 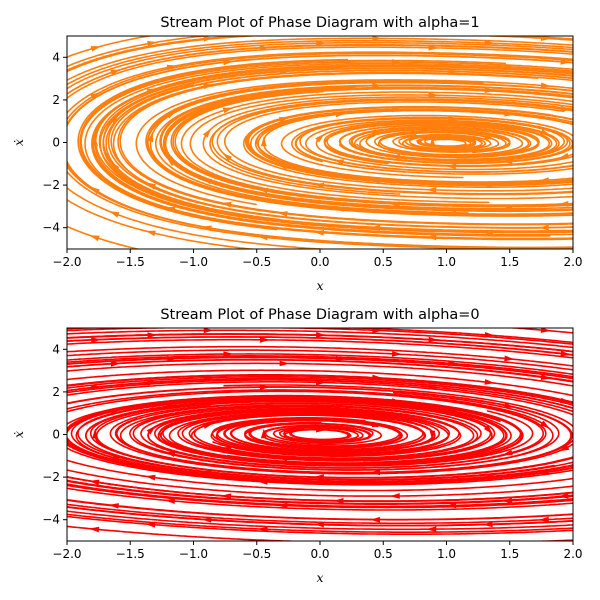 What do you see at coordinates (383, 554) in the screenshot?
I see `x-tick-label: 0.5` at bounding box center [383, 554].